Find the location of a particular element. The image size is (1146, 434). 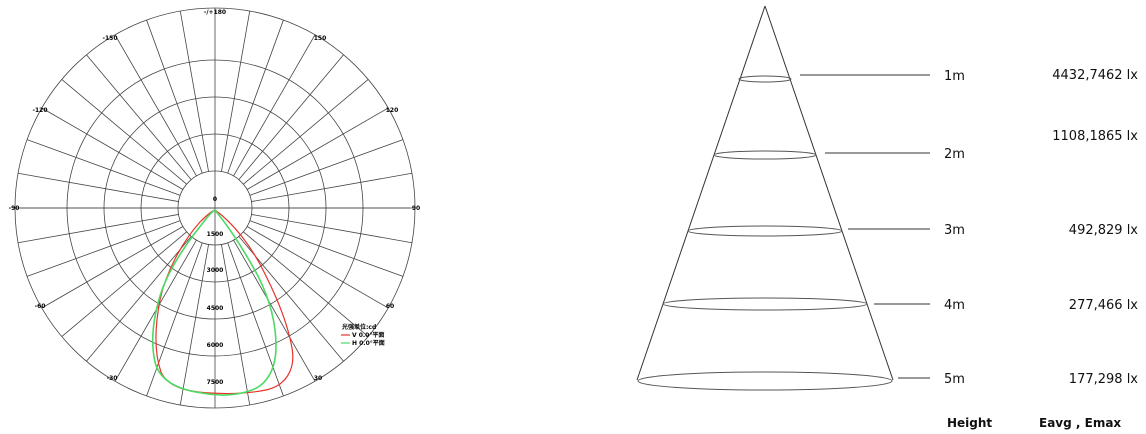

height-label-1m: 1m is located at coordinates (954, 76).